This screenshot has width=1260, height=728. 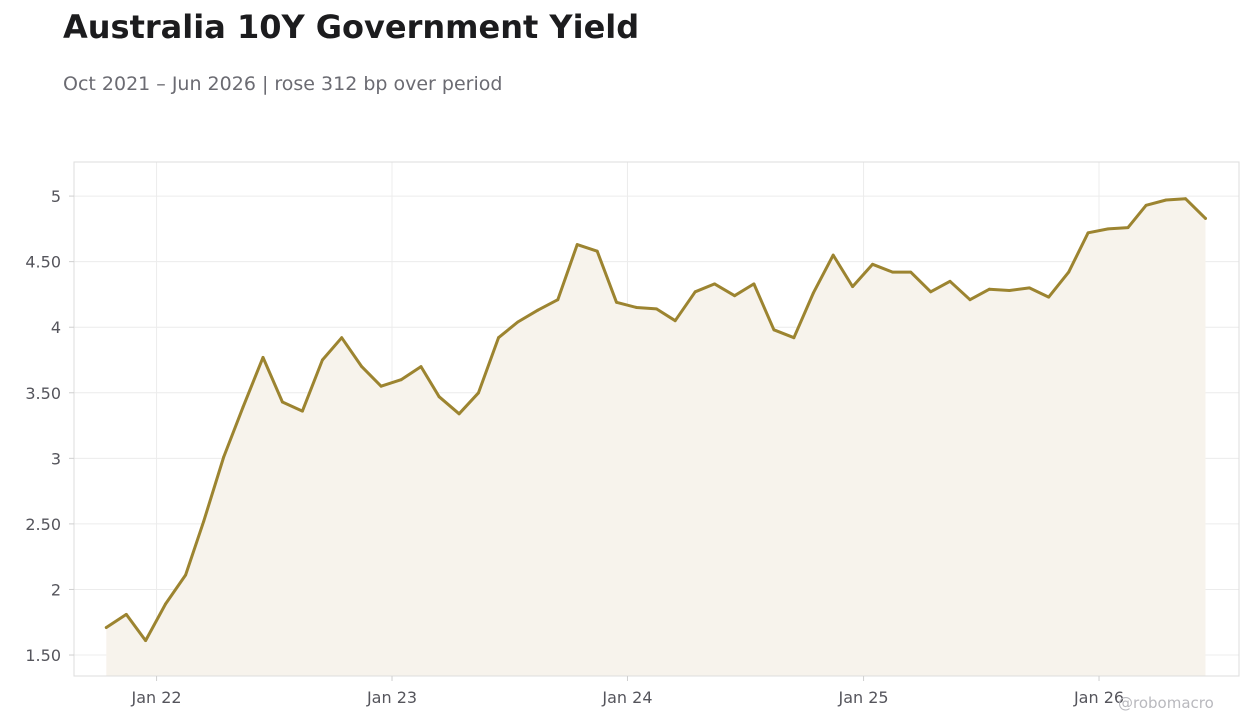 I want to click on y-tick-label: 2.50, so click(x=43, y=524).